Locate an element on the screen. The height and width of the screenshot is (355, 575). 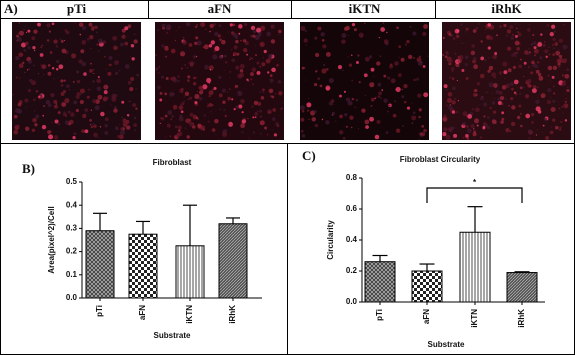
significance-bracket is located at coordinates (474, 195).